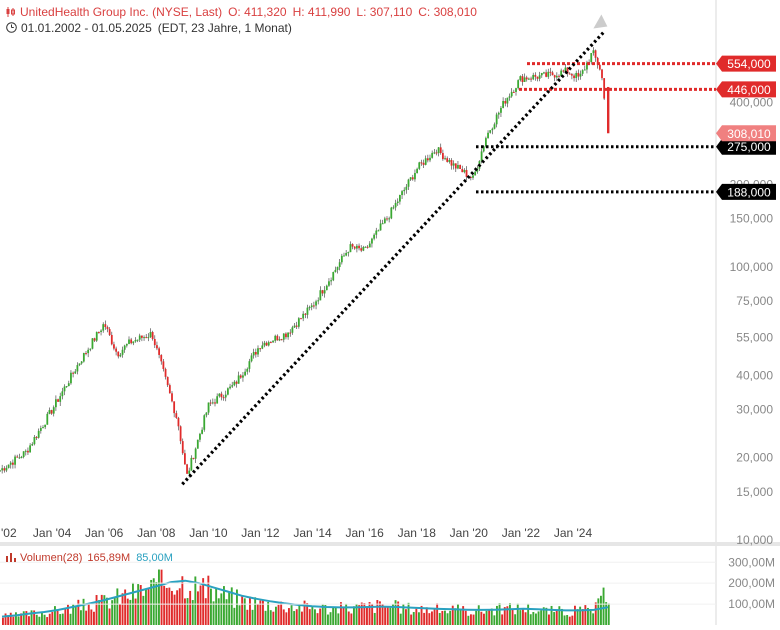 This screenshot has height=630, width=780. Describe the element at coordinates (364, 533) in the screenshot. I see `x-tick-label: Jan '16` at that location.